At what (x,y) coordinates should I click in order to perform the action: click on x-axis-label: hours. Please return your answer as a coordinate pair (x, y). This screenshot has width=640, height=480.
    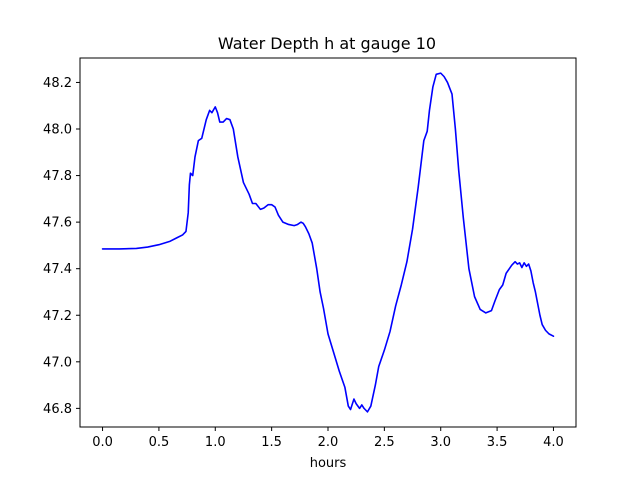
    Looking at the image, I should click on (328, 463).